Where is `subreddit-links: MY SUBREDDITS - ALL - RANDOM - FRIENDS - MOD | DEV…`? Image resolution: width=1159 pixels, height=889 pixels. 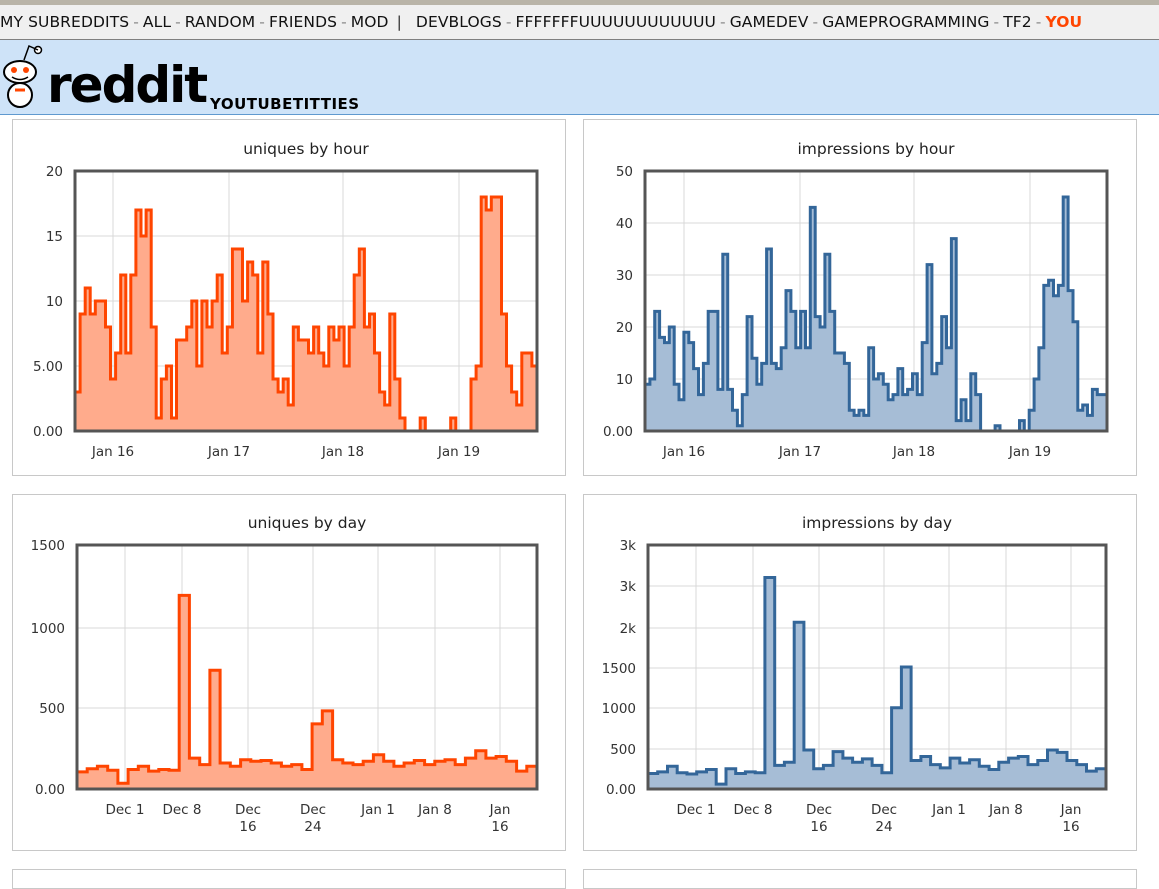
subreddit-links: MY SUBREDDITS - ALL - RANDOM - FRIENDS - MOD | DEV… is located at coordinates (541, 22).